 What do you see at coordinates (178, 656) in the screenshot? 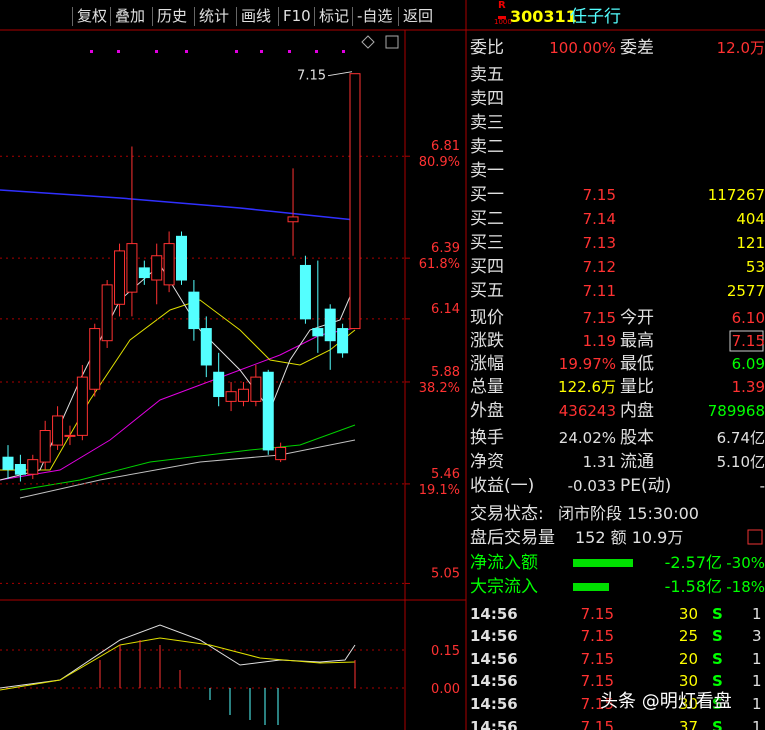
I see `macd-line` at bounding box center [178, 656].